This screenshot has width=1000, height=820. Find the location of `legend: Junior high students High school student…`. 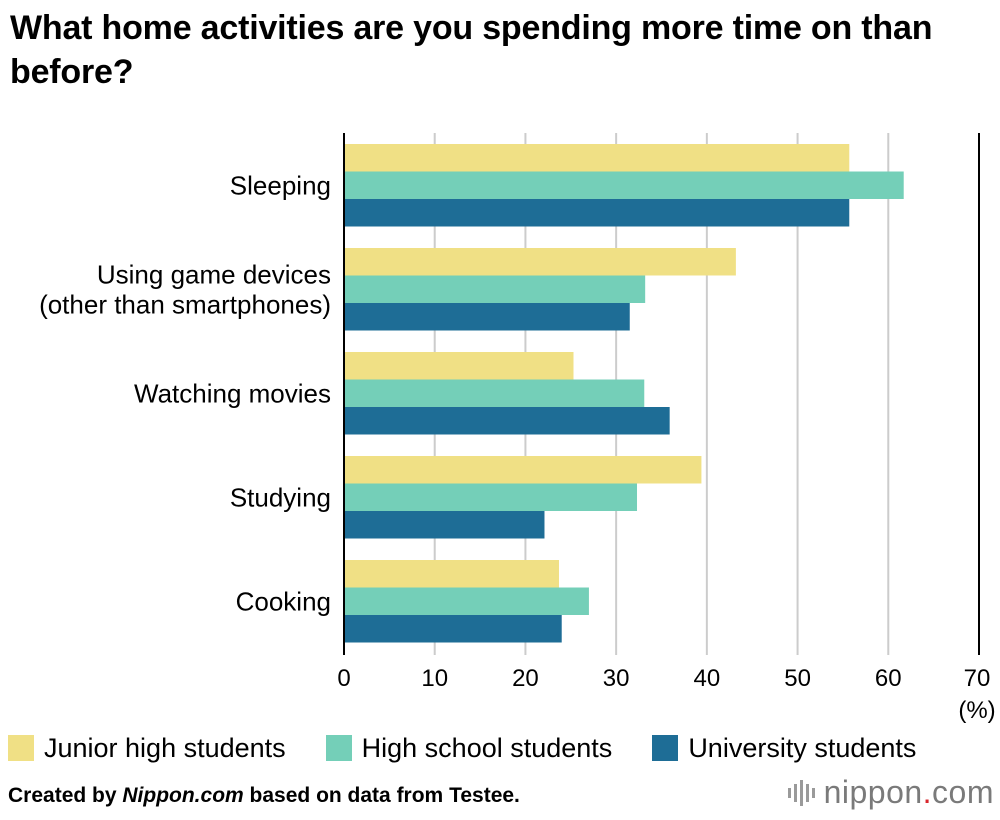

legend: Junior high students High school student… is located at coordinates (503, 748).